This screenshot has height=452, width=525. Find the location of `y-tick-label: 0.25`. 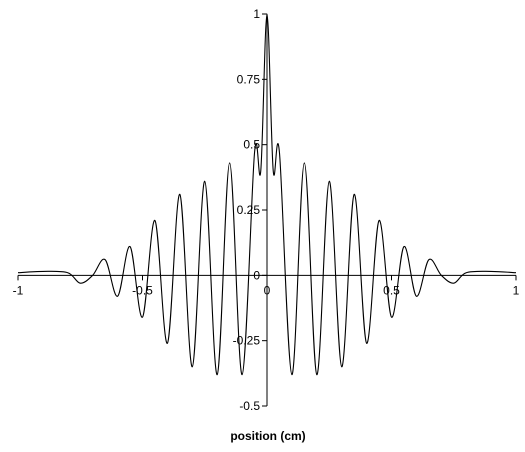

y-tick-label: 0.25 is located at coordinates (249, 210).